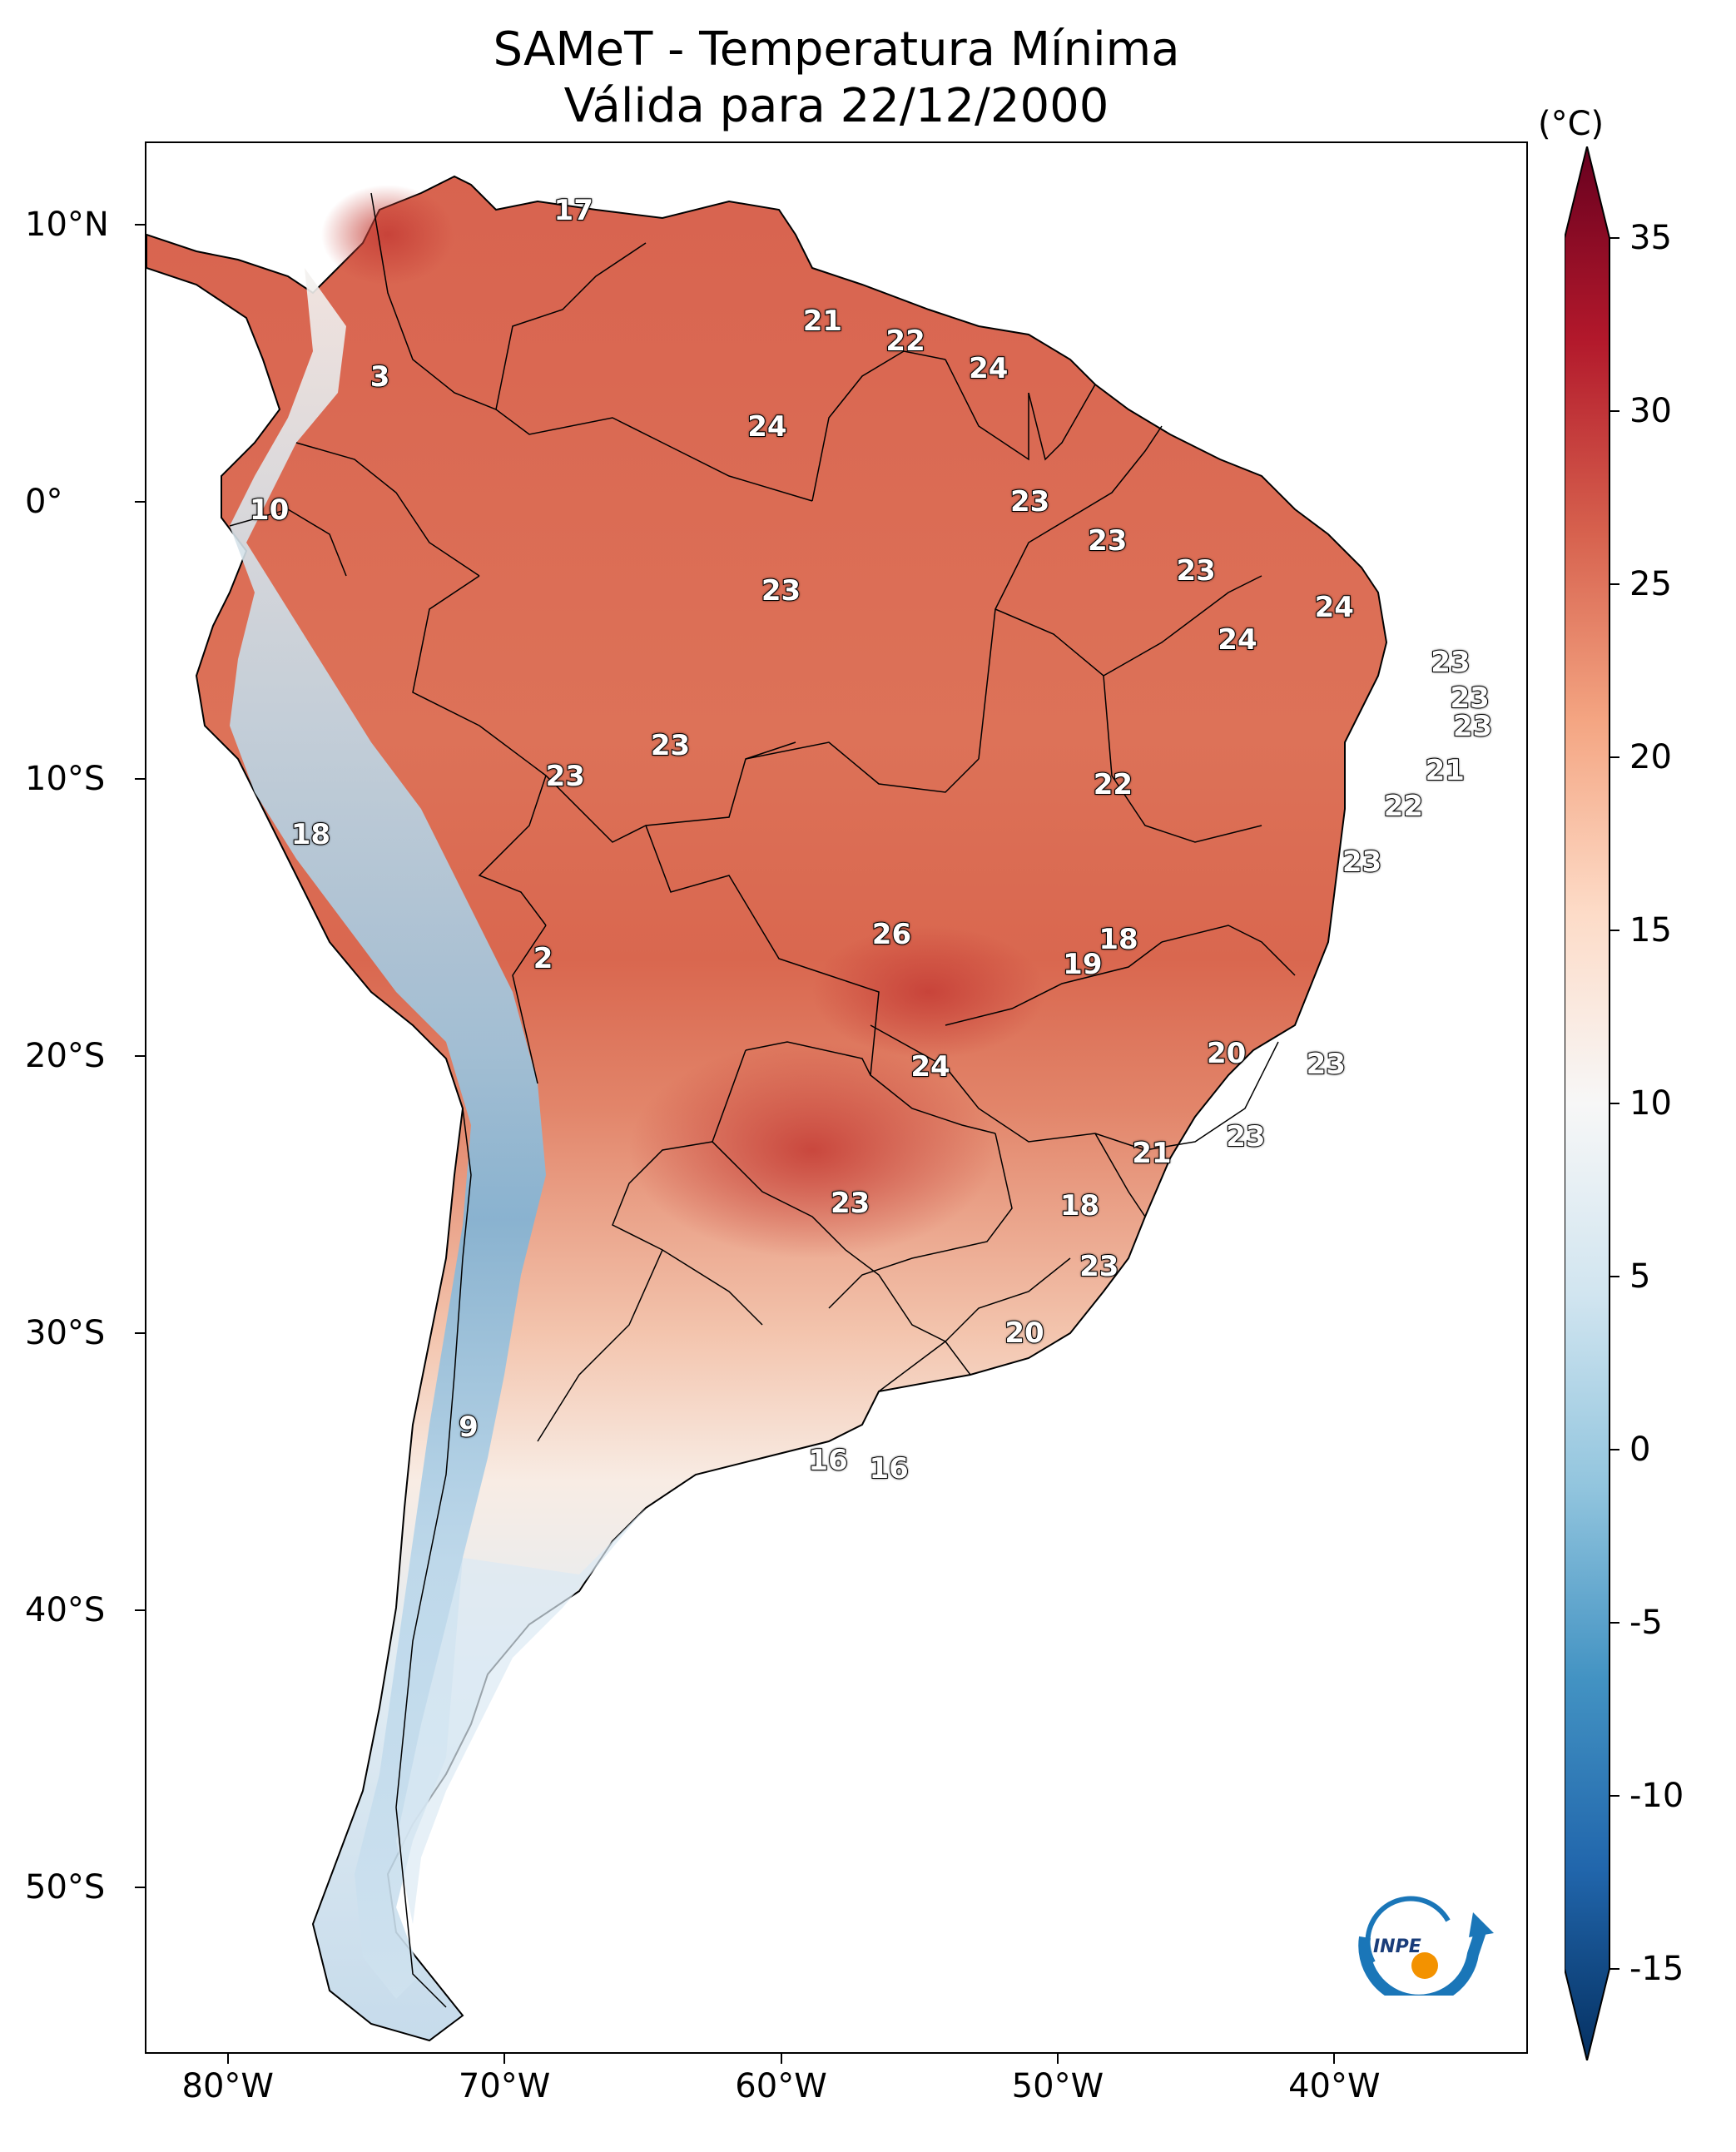 This screenshot has height=2152, width=1736. I want to click on lat-tick-label: 50°S, so click(65, 1887).